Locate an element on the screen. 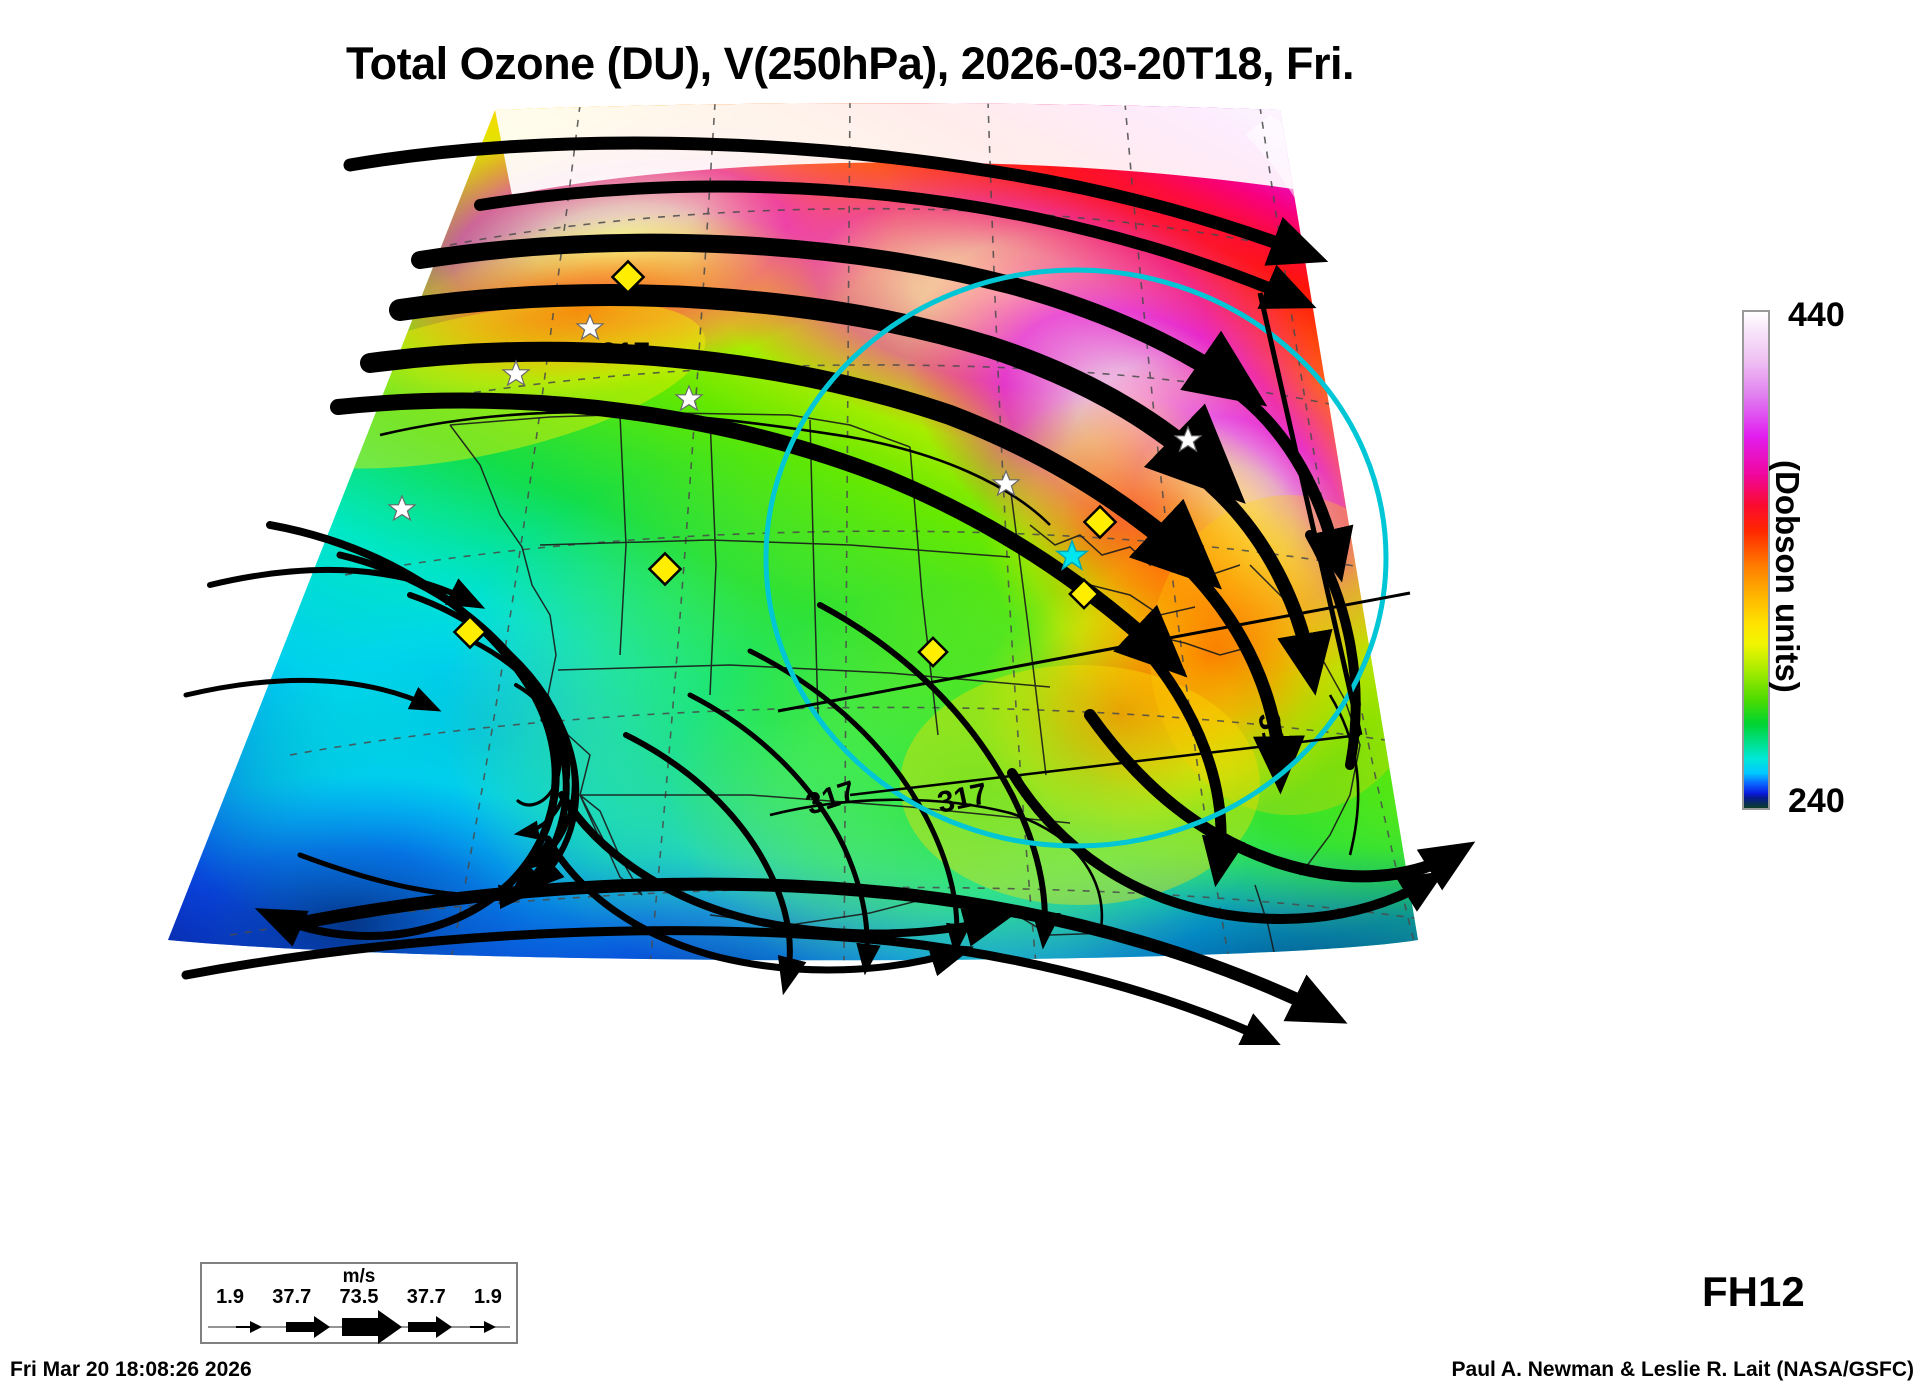 Image resolution: width=1926 pixels, height=1394 pixels. wind-key-value-2: 37.7 is located at coordinates (292, 1297).